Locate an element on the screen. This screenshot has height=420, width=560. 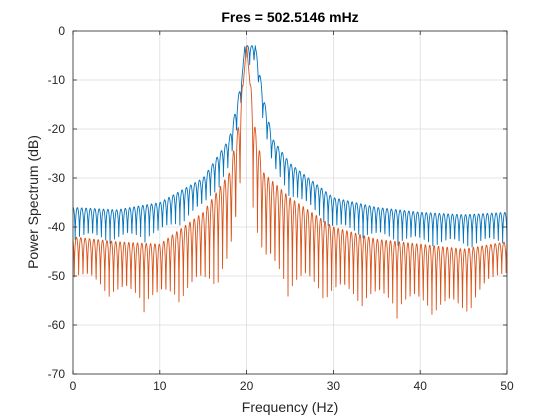
x-axis-label: Frequency (Hz) is located at coordinates (290, 407).